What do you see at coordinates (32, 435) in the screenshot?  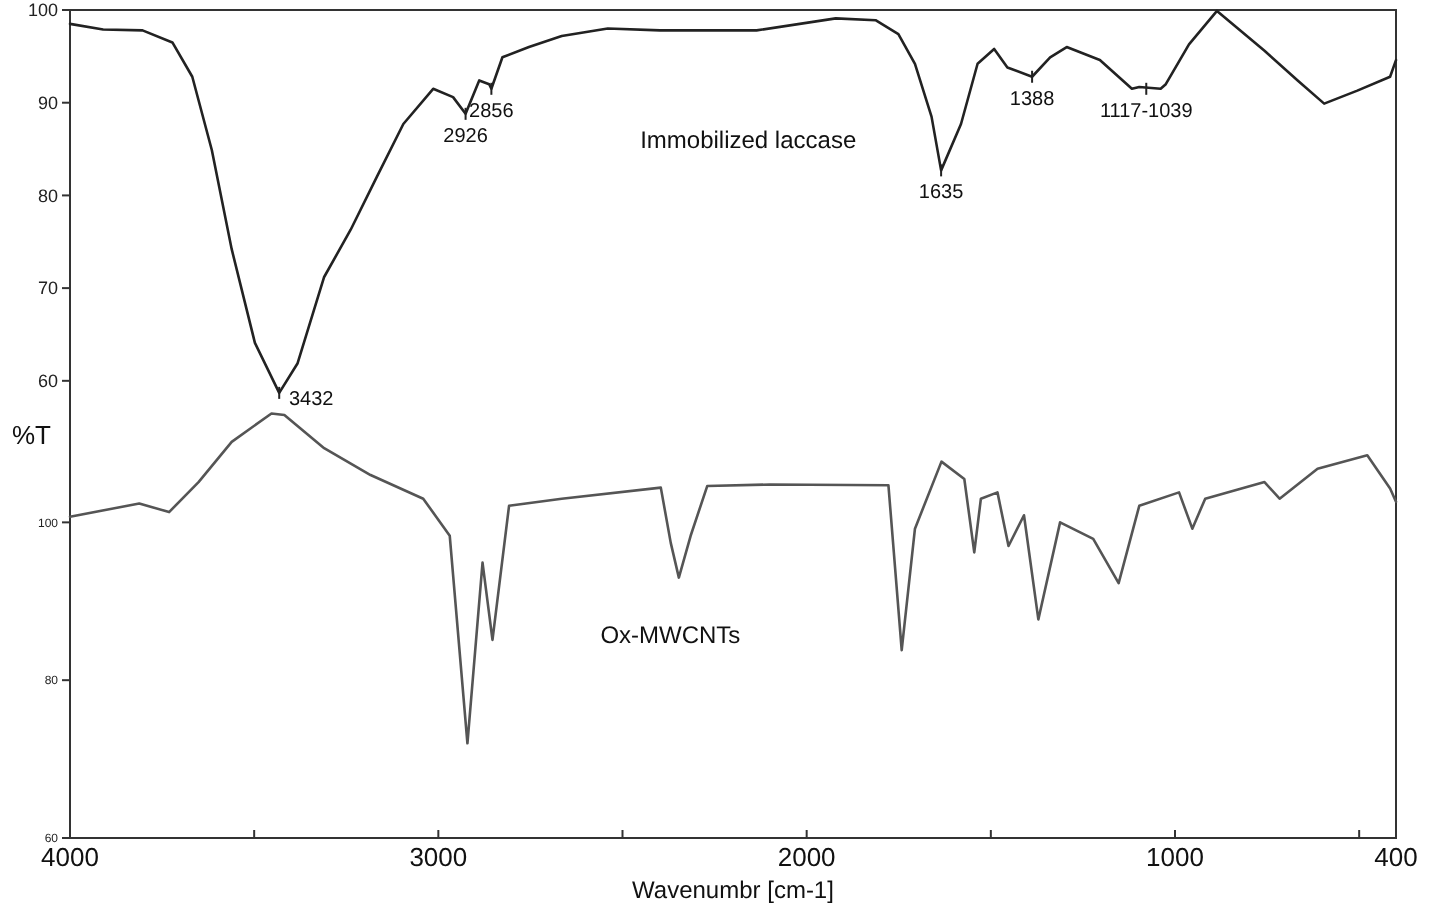 I see `y-axis-title: %T` at bounding box center [32, 435].